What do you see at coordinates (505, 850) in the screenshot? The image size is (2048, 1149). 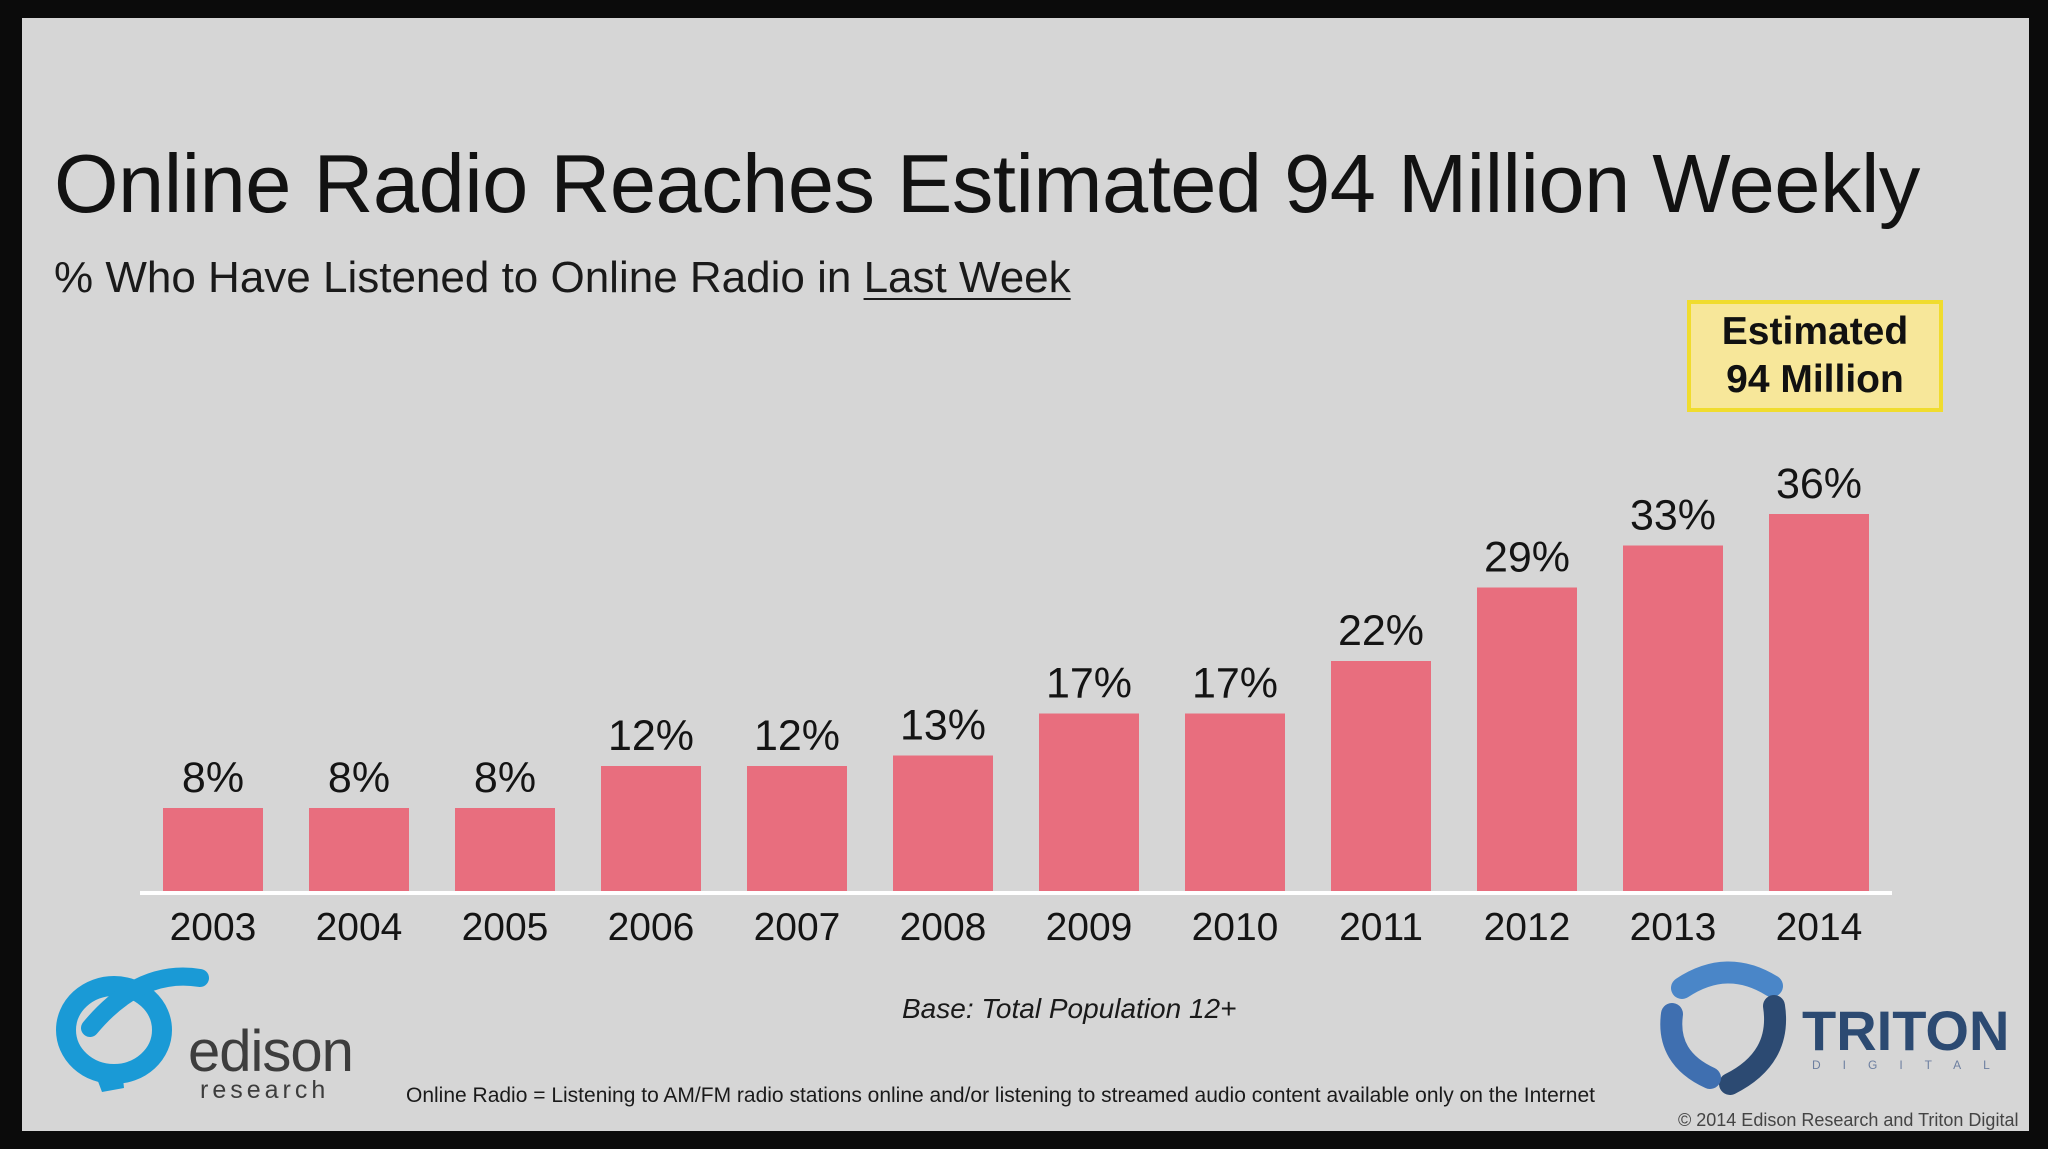 I see `bar-2005` at bounding box center [505, 850].